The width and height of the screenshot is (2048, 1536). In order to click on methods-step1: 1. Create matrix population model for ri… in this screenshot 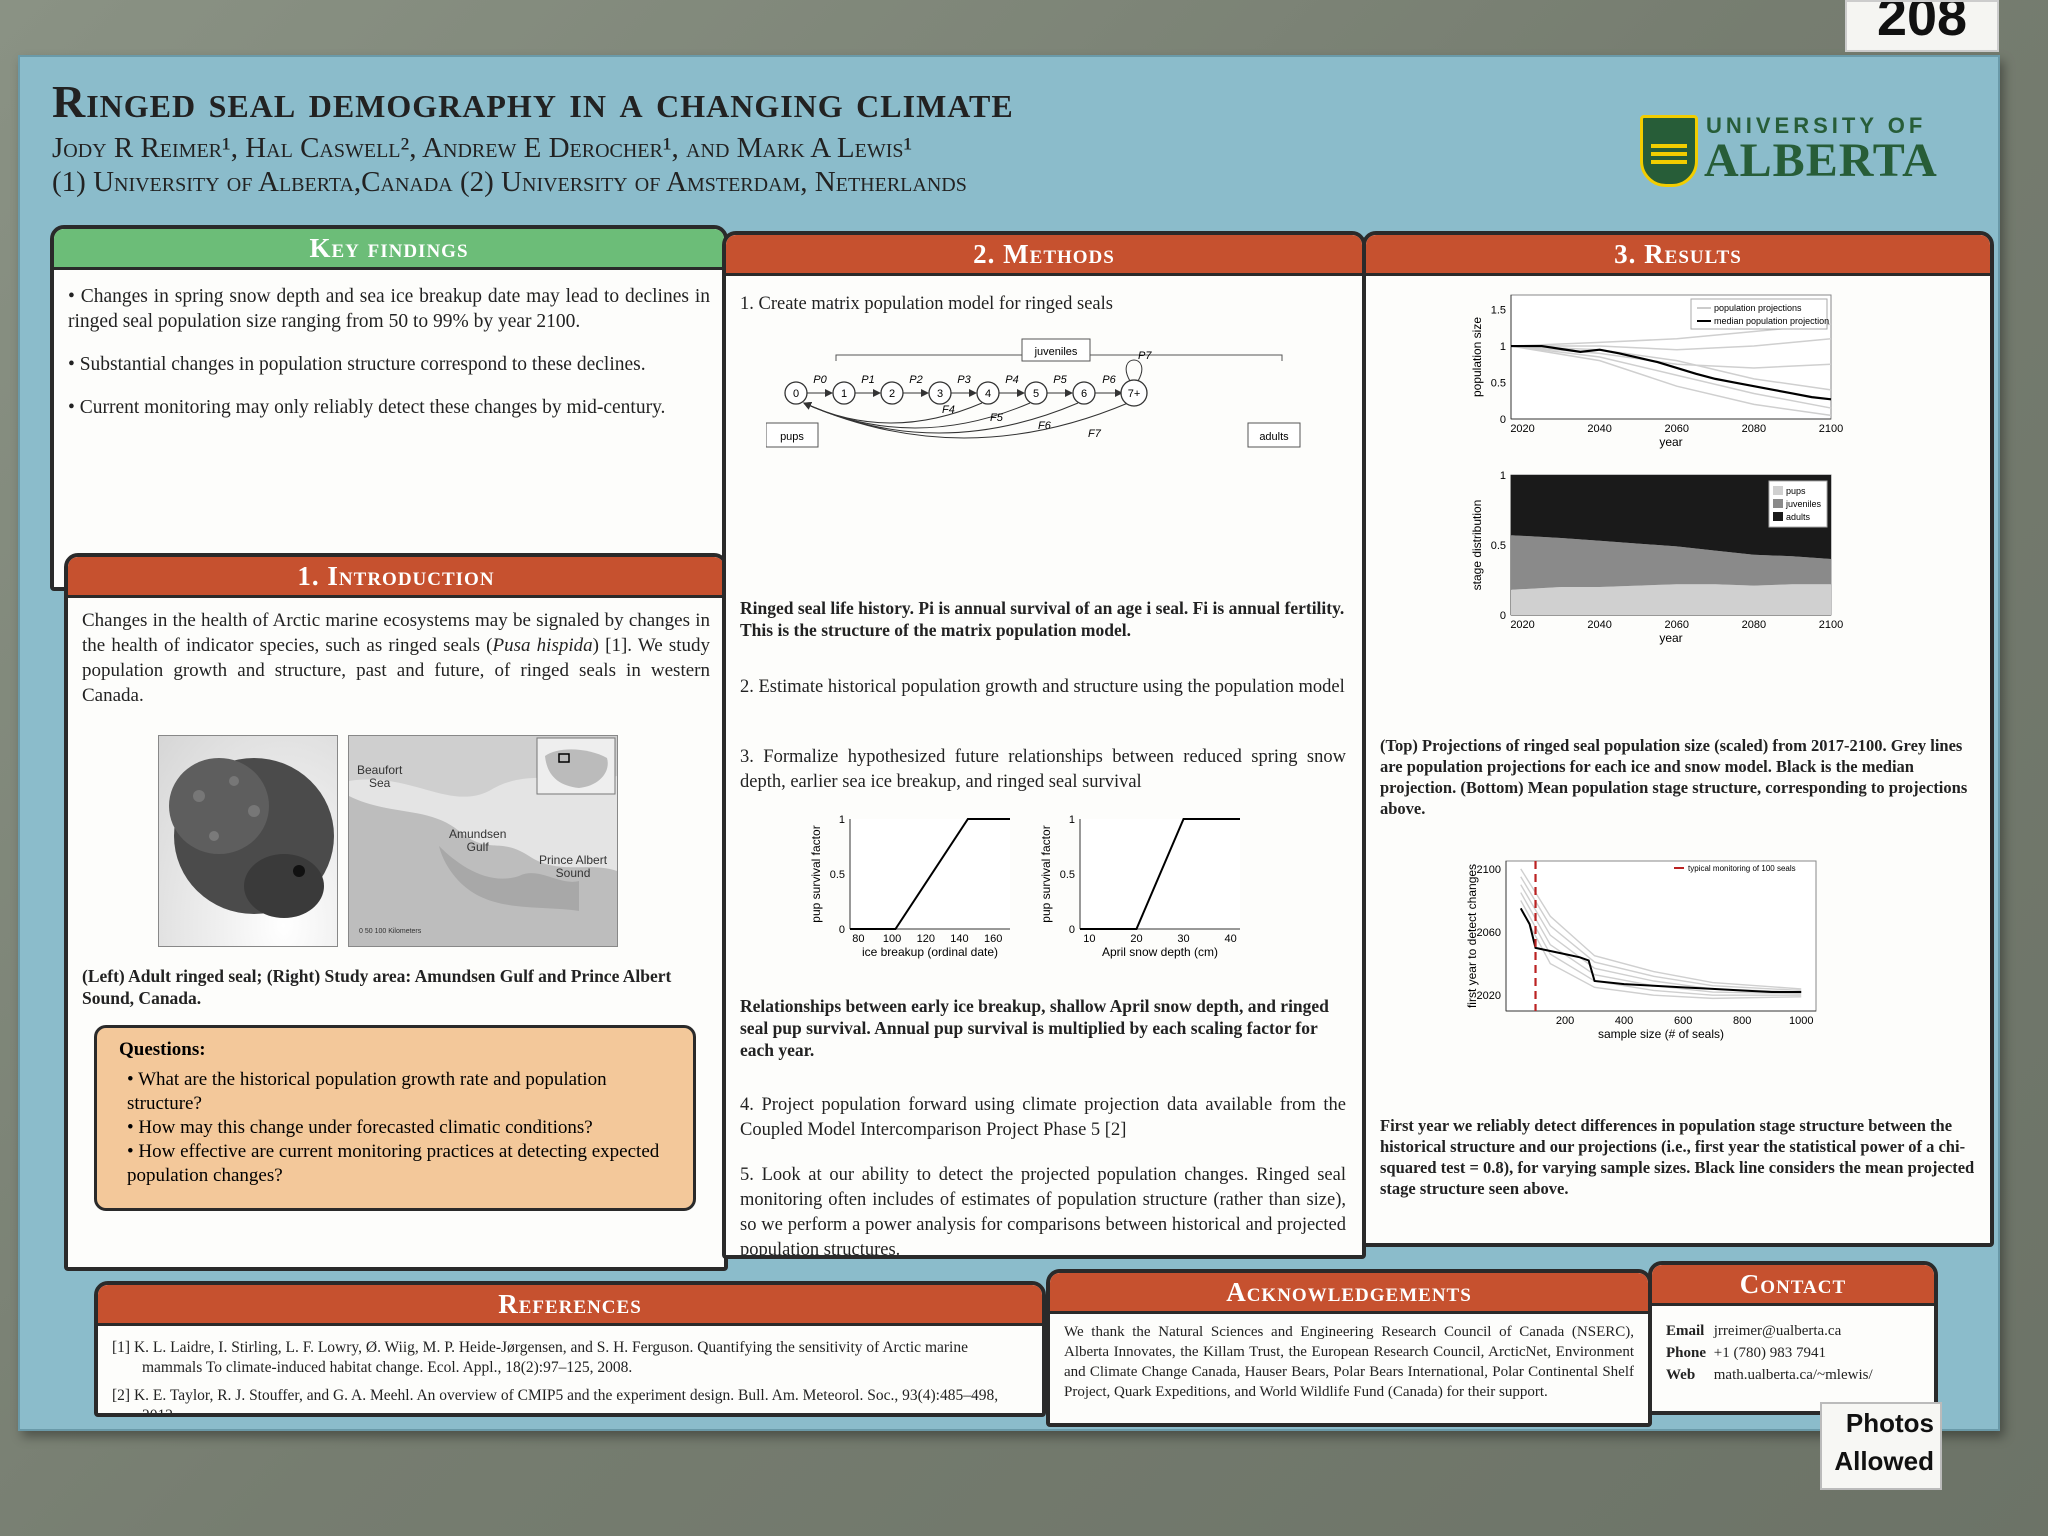, I will do `click(926, 304)`.